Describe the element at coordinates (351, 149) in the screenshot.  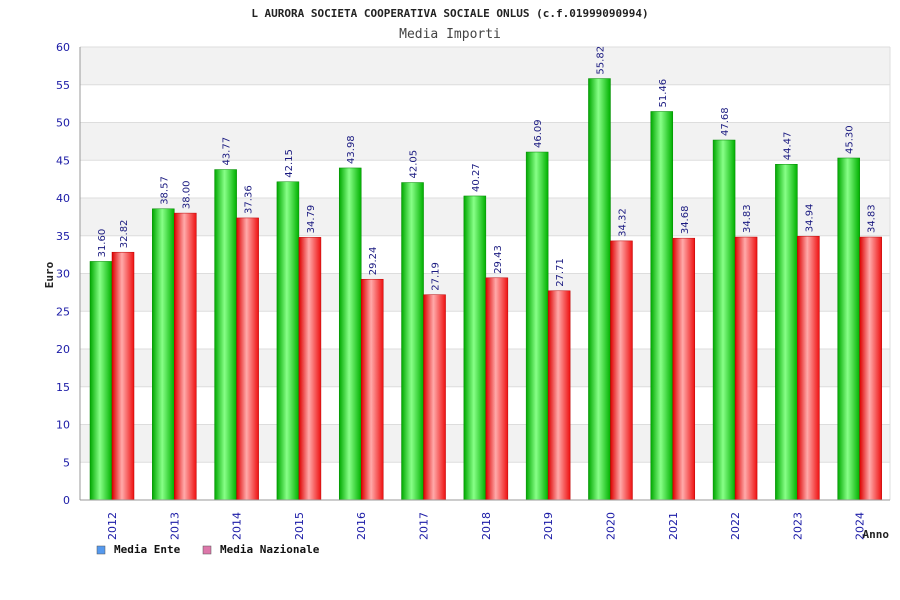
I see `data-label: 43.98` at that location.